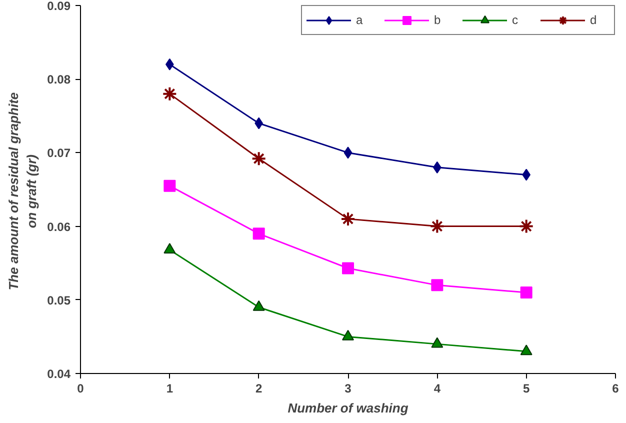 The image size is (626, 423). What do you see at coordinates (348, 389) in the screenshot?
I see `x-tick-label: 3` at bounding box center [348, 389].